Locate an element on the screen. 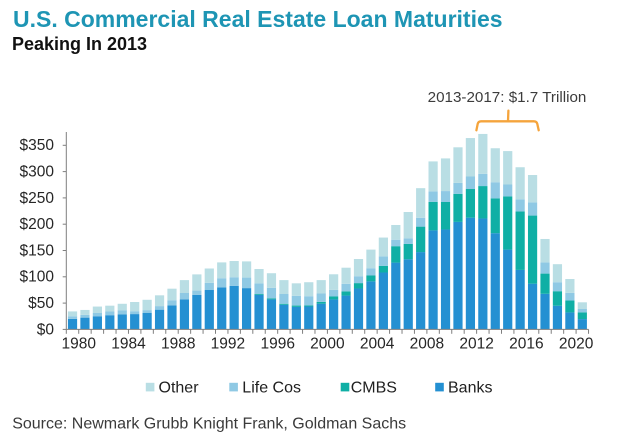  svg-text: $250 is located at coordinates (37, 198).